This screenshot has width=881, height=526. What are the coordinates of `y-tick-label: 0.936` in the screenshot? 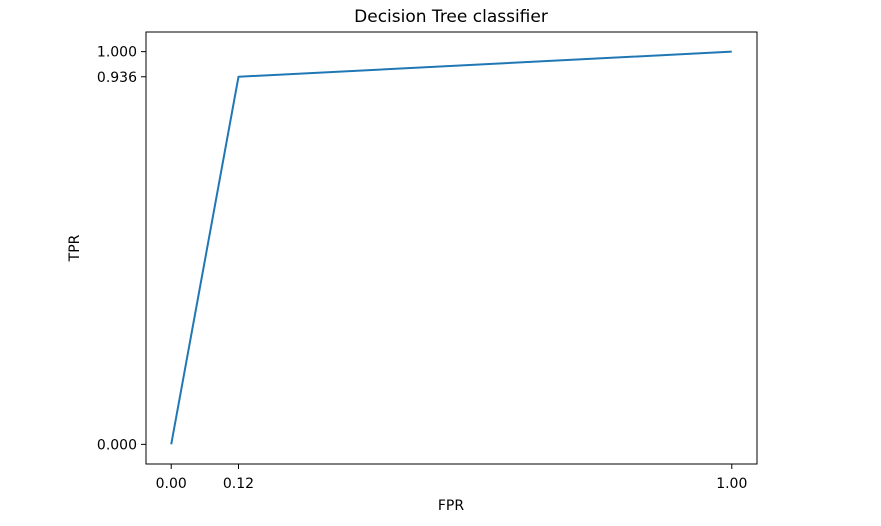 It's located at (117, 78).